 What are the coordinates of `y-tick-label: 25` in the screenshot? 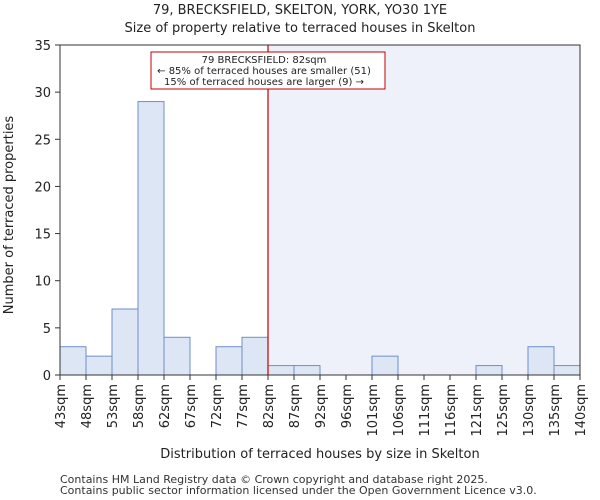 It's located at (42, 140).